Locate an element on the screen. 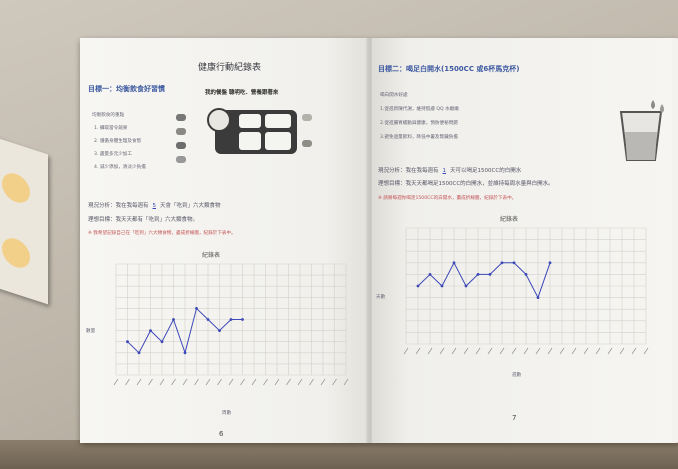 Image resolution: width=678 pixels, height=469 pixels. y-axis-label: 天數 is located at coordinates (381, 297).